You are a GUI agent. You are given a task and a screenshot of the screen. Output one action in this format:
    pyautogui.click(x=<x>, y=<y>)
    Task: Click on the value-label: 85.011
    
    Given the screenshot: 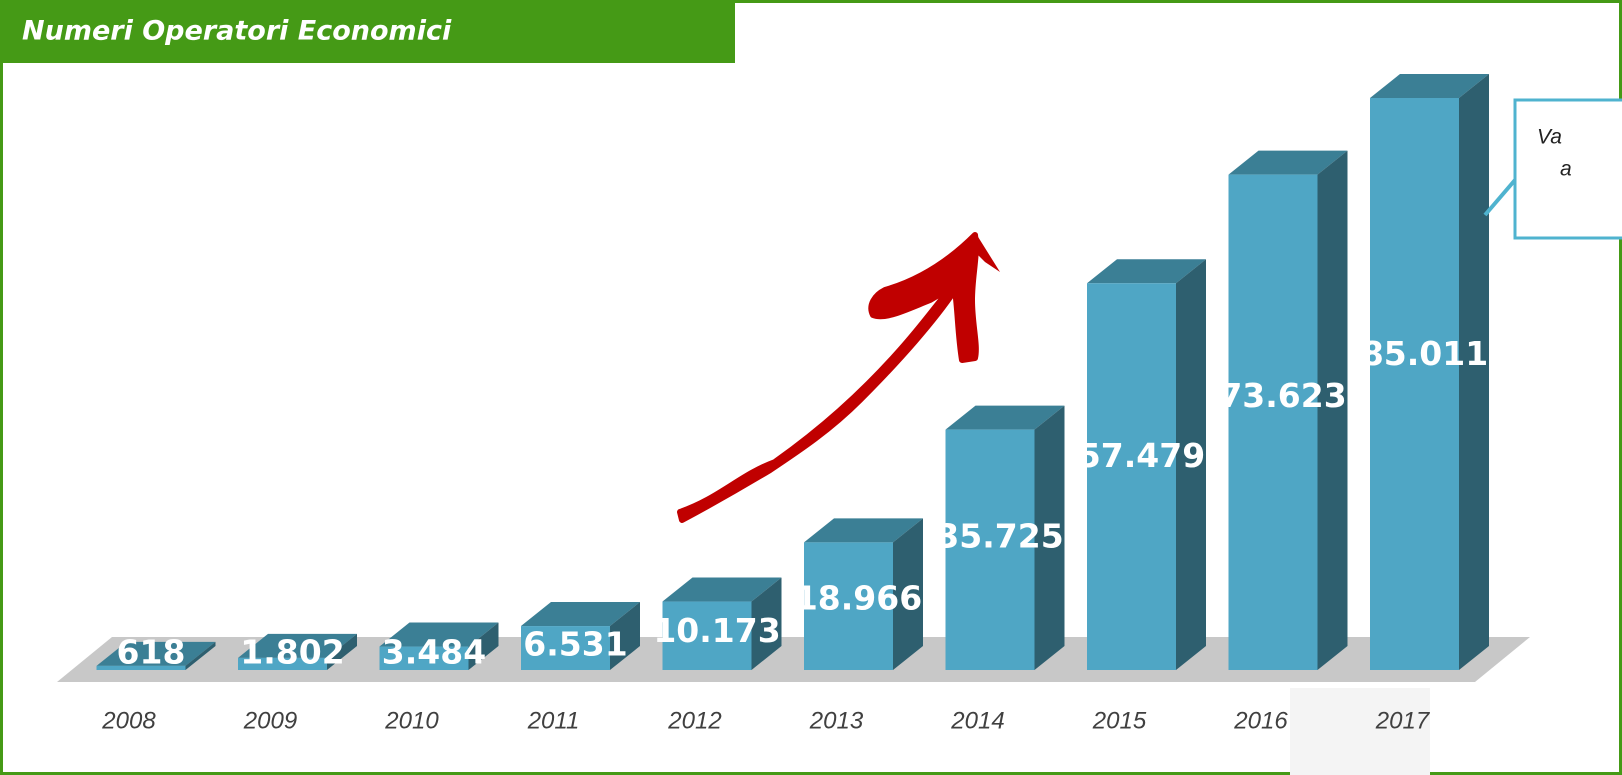 What is the action you would take?
    pyautogui.click(x=1424, y=353)
    